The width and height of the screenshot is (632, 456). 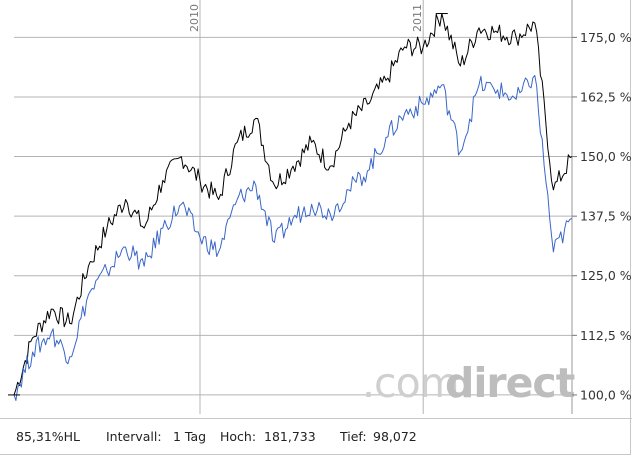 I want to click on y-tick-label: 137,5 %, so click(x=606, y=216).